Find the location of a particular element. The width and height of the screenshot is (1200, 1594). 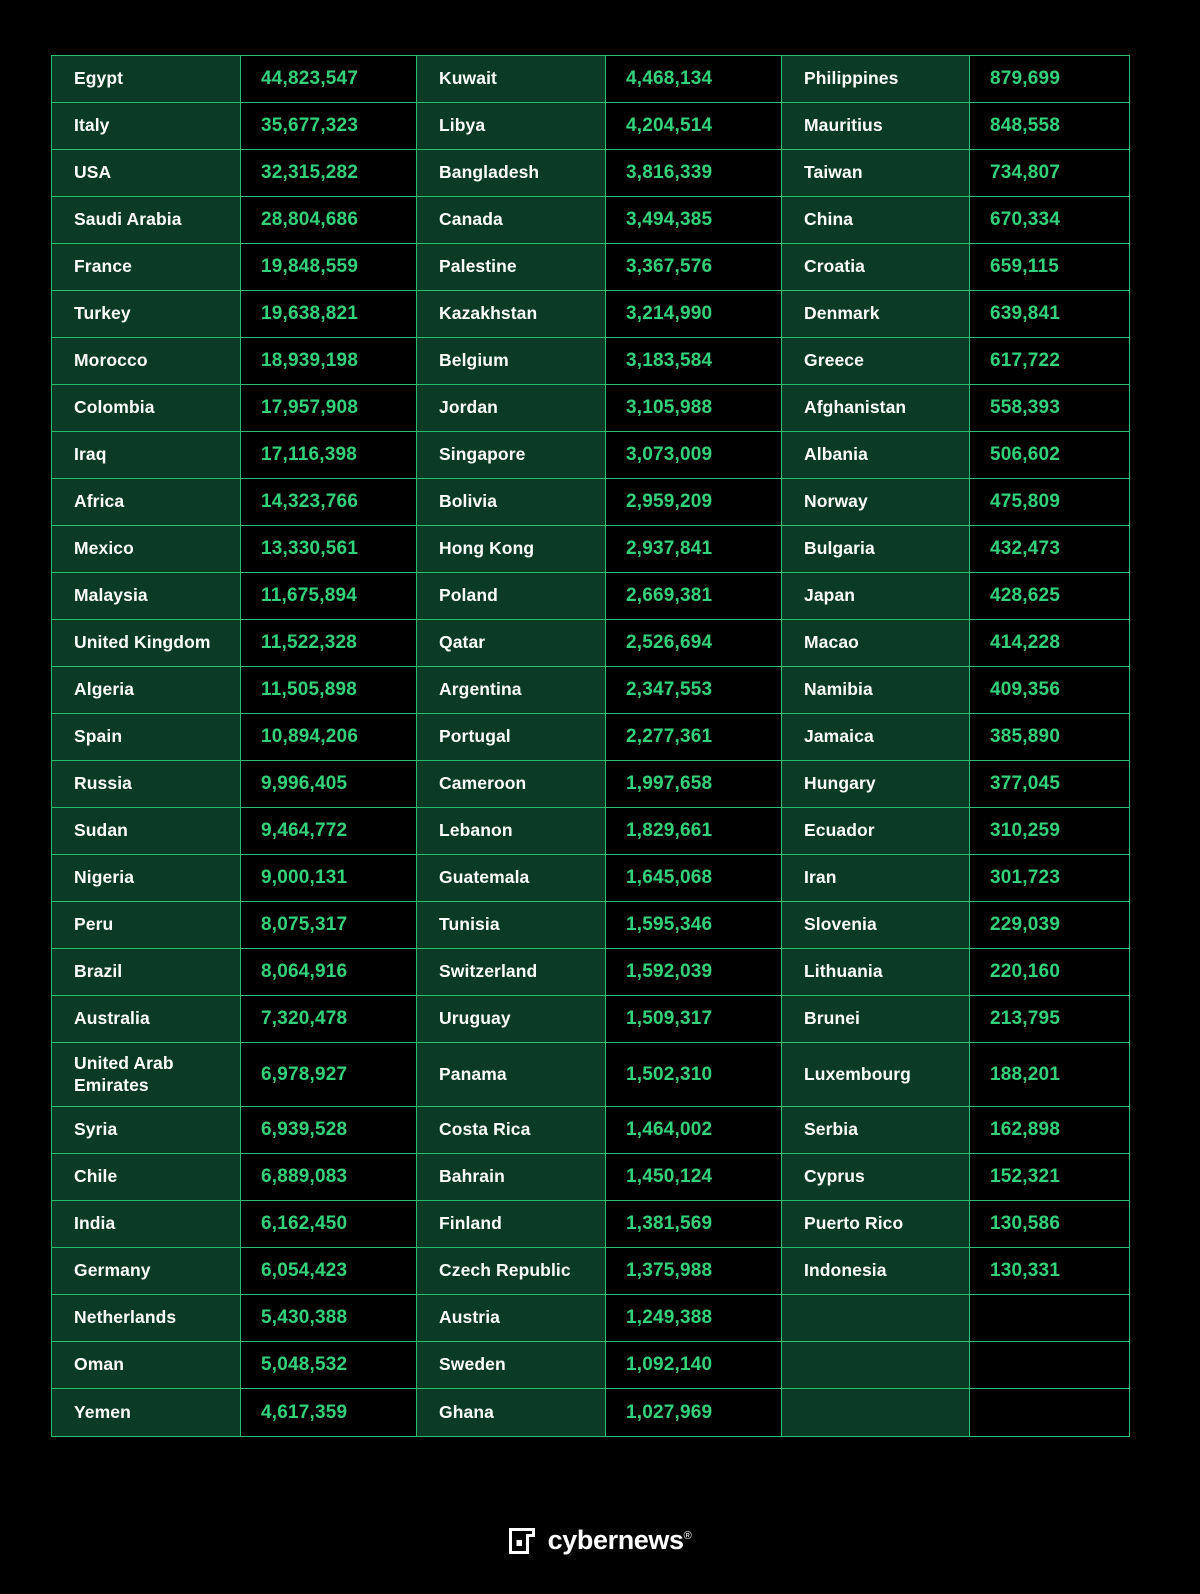

count-value-cell: 44,823,547 is located at coordinates (328, 79).